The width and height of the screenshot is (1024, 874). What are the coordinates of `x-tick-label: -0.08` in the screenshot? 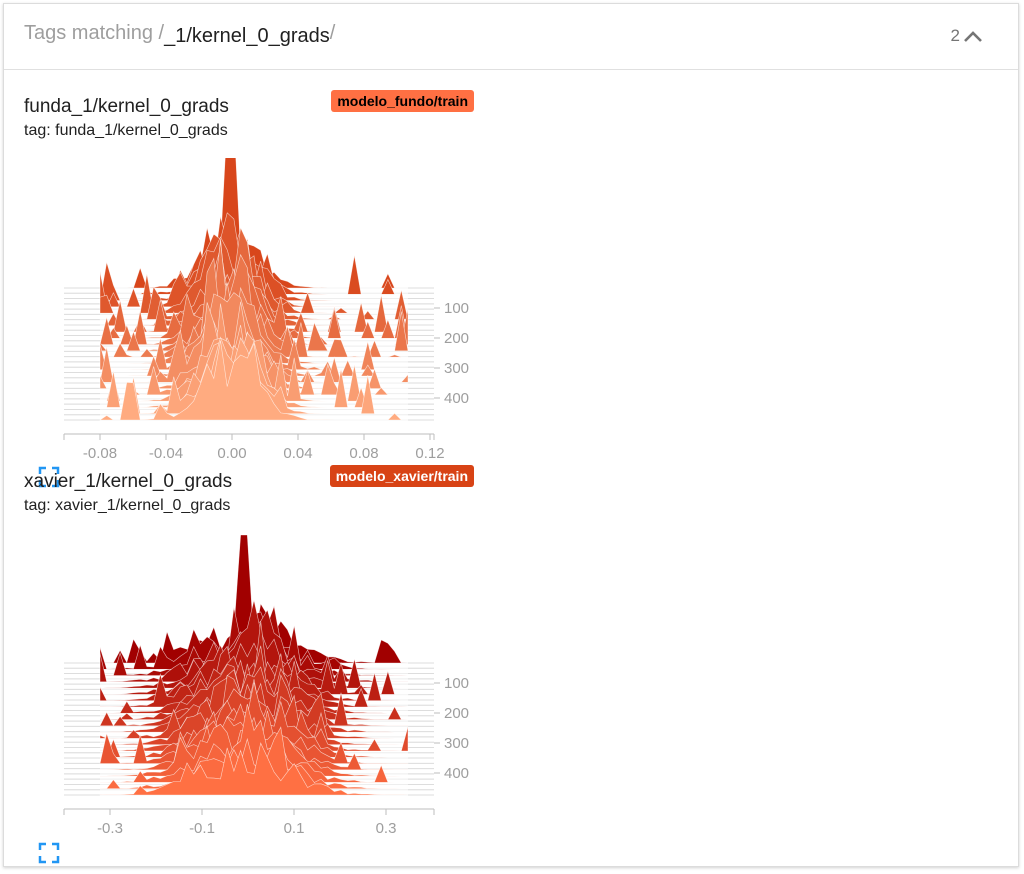 It's located at (100, 451).